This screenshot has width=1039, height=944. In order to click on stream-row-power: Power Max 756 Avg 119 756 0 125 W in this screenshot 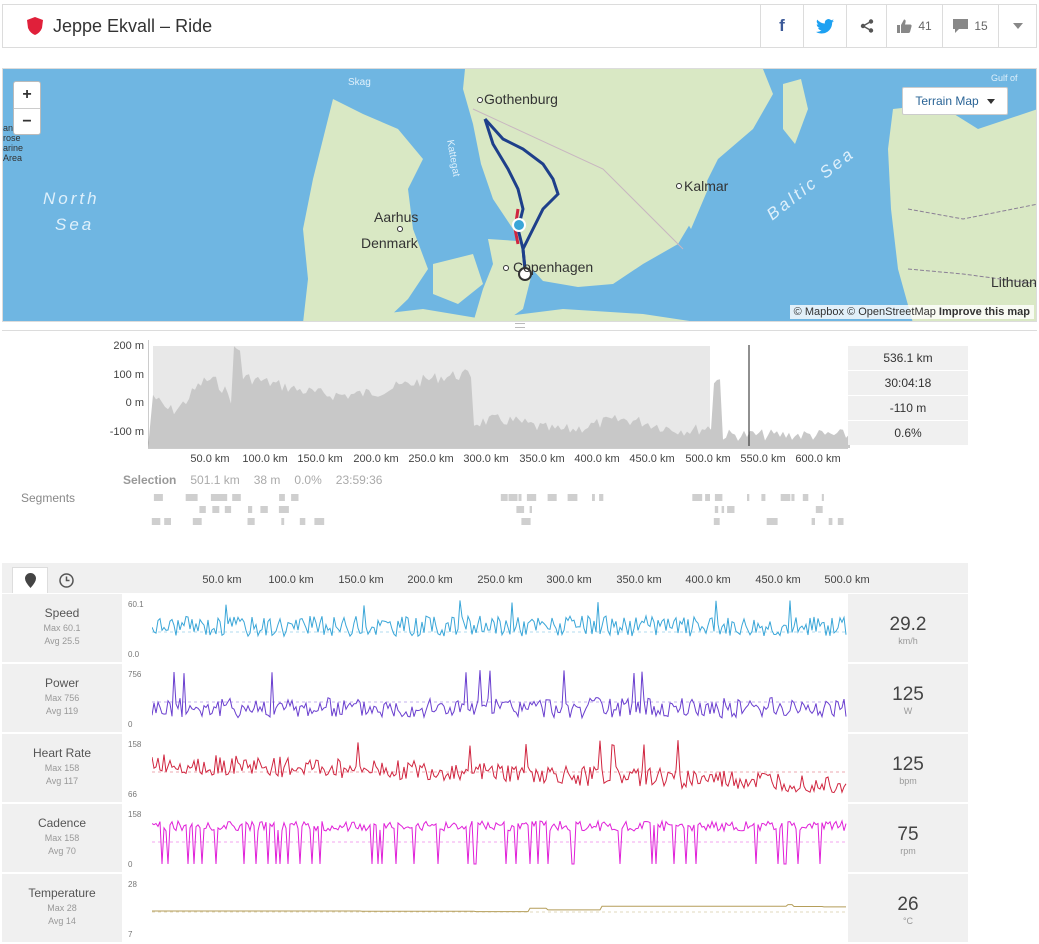, I will do `click(485, 699)`.